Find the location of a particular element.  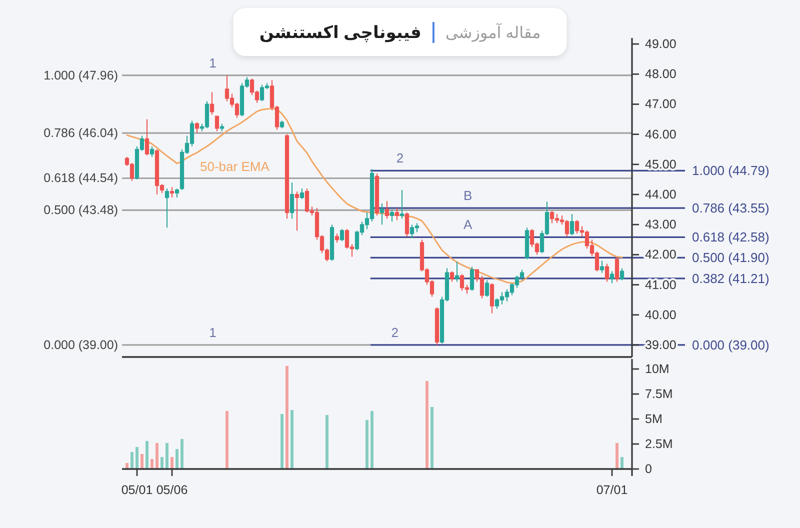

ref-line-label: 0.382 (41.21) is located at coordinates (731, 278).